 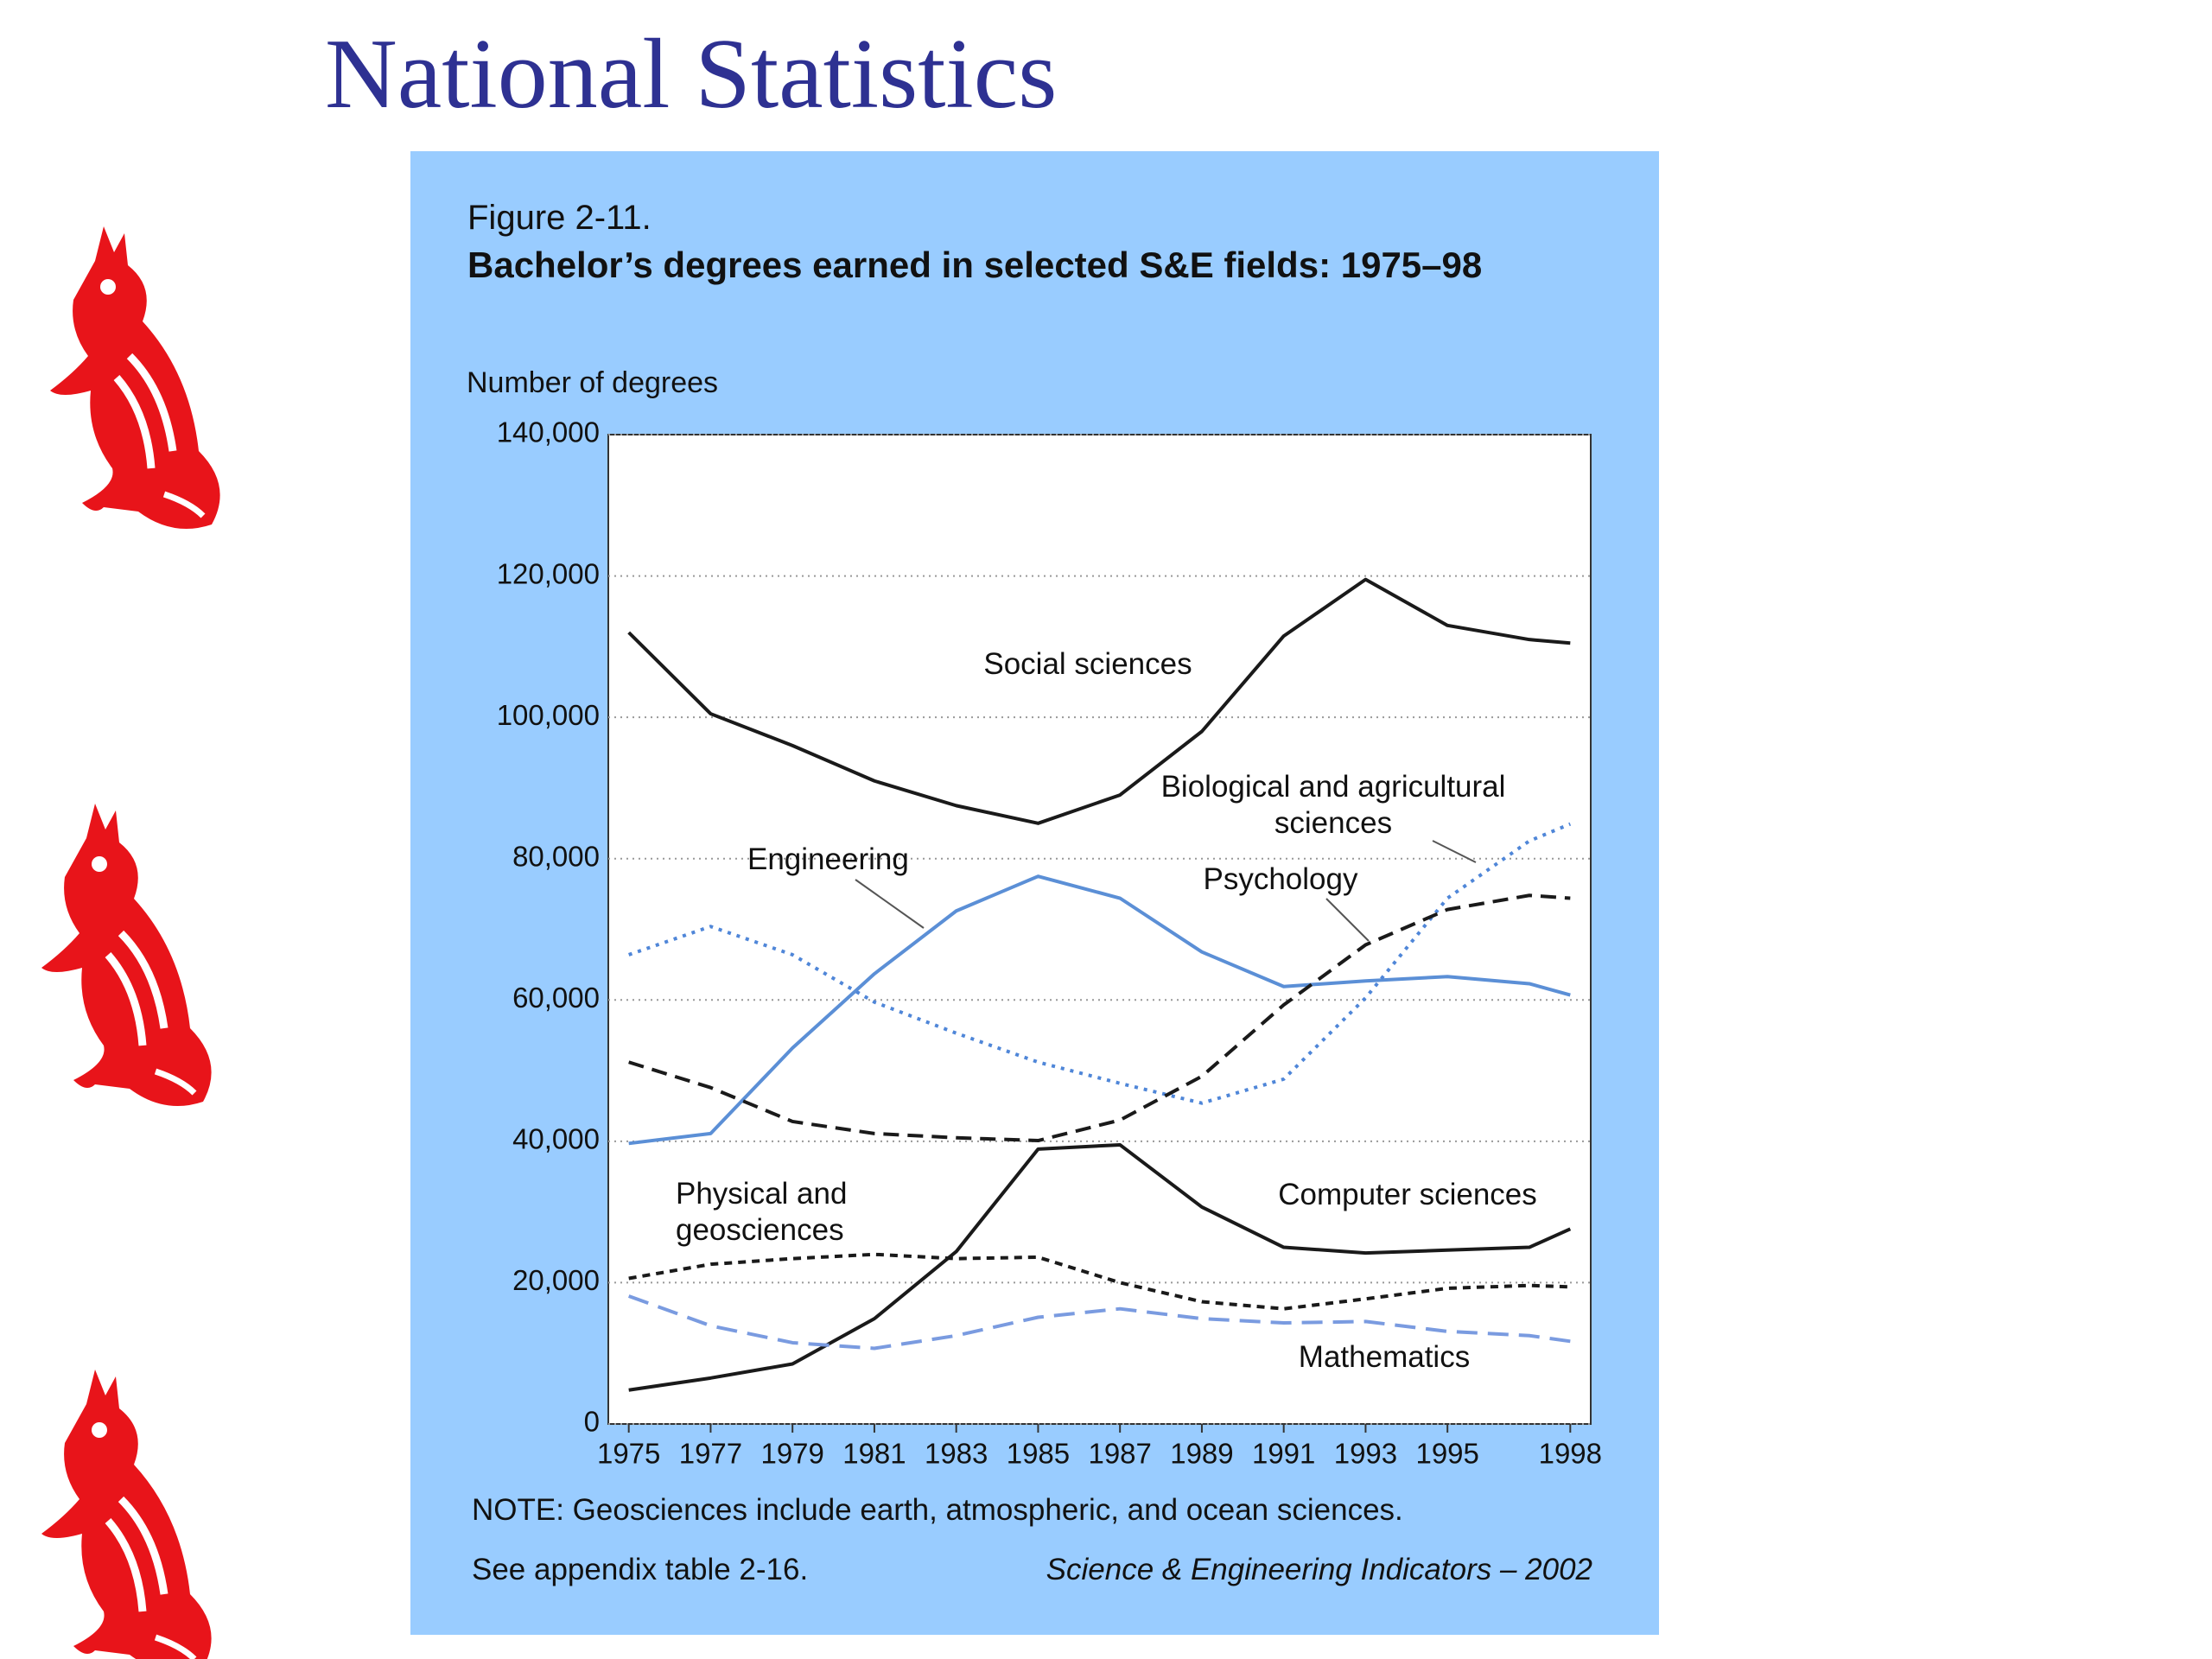 I want to click on series-label: Engineering, so click(x=828, y=859).